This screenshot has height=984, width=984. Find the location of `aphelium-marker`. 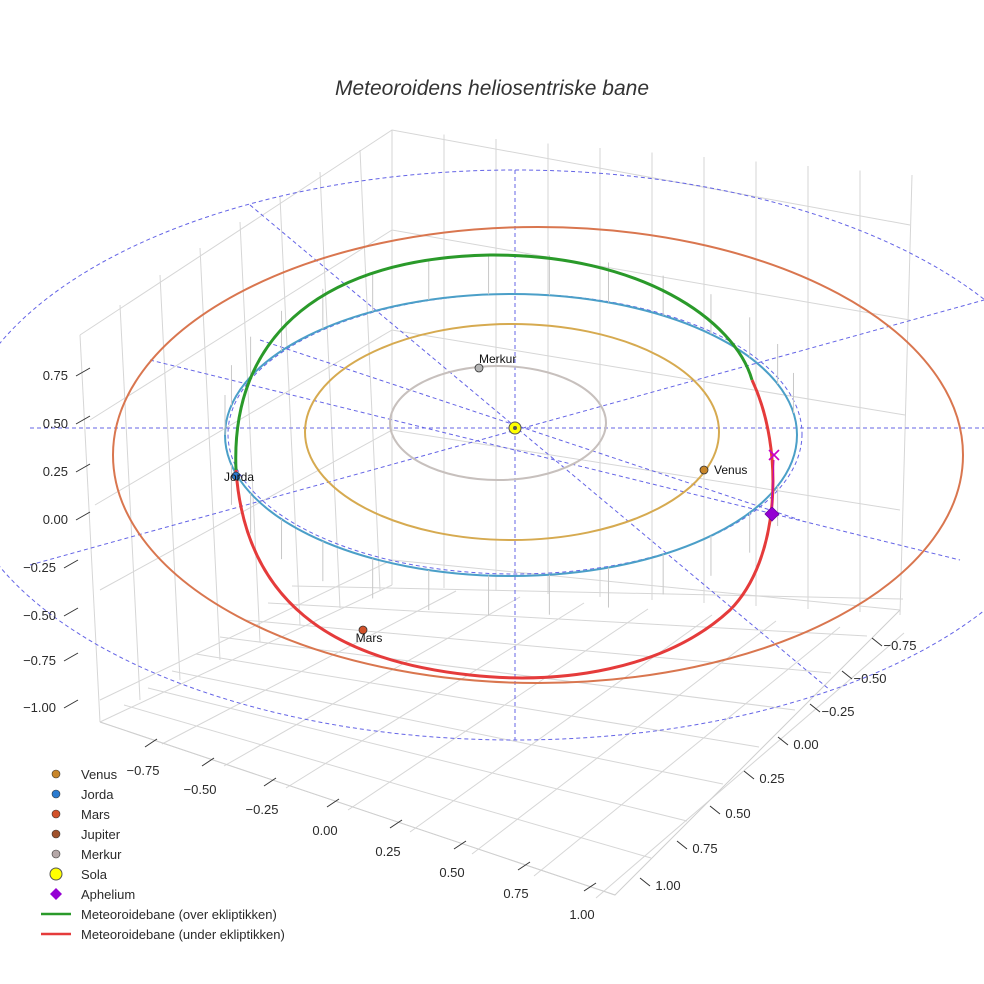

aphelium-marker is located at coordinates (772, 514).